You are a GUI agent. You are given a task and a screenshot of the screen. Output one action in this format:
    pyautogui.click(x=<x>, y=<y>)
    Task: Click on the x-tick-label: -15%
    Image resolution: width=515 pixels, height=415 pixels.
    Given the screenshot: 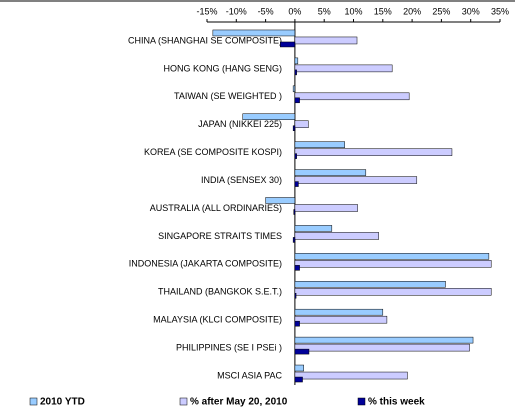 What is the action you would take?
    pyautogui.click(x=206, y=11)
    